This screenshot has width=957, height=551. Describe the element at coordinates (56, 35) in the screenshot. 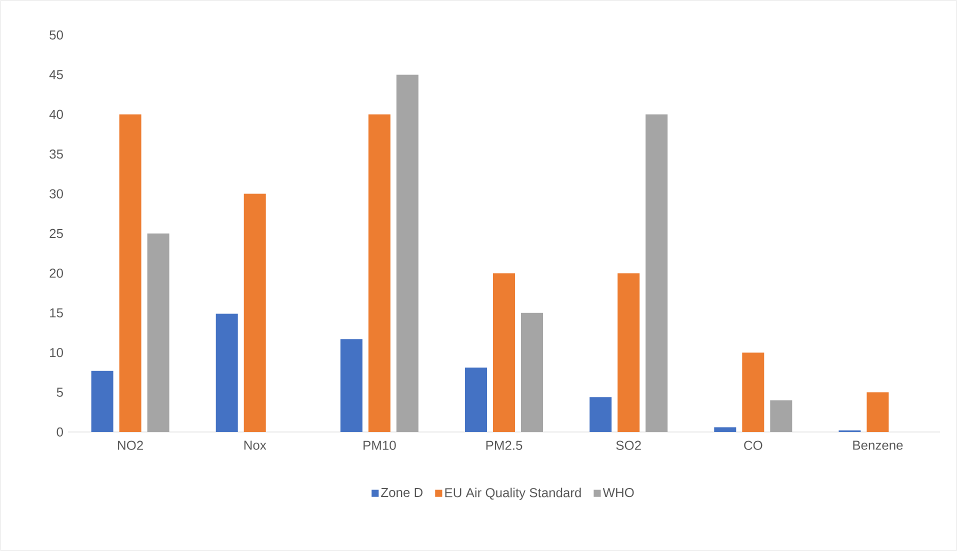

I see `y-tick-label: 50` at that location.